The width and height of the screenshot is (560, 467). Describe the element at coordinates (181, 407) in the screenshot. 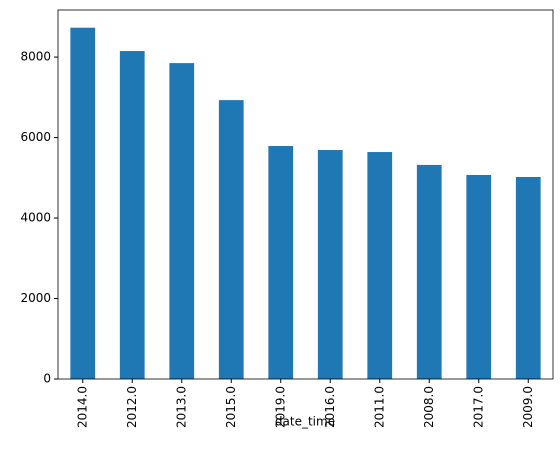

I see `x-tick-label: 2013.0` at that location.